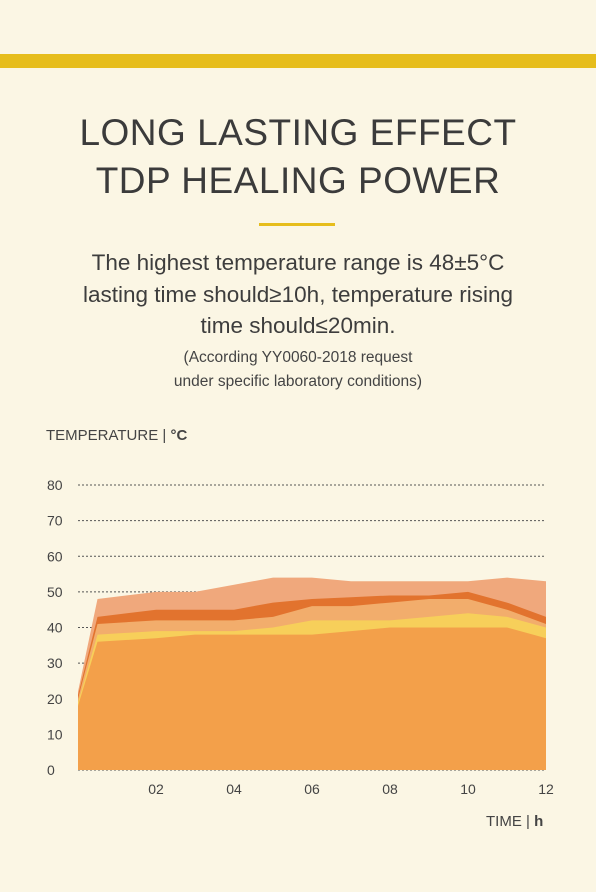 This screenshot has width=596, height=892. Describe the element at coordinates (51, 770) in the screenshot. I see `y-tick-label: 0` at that location.